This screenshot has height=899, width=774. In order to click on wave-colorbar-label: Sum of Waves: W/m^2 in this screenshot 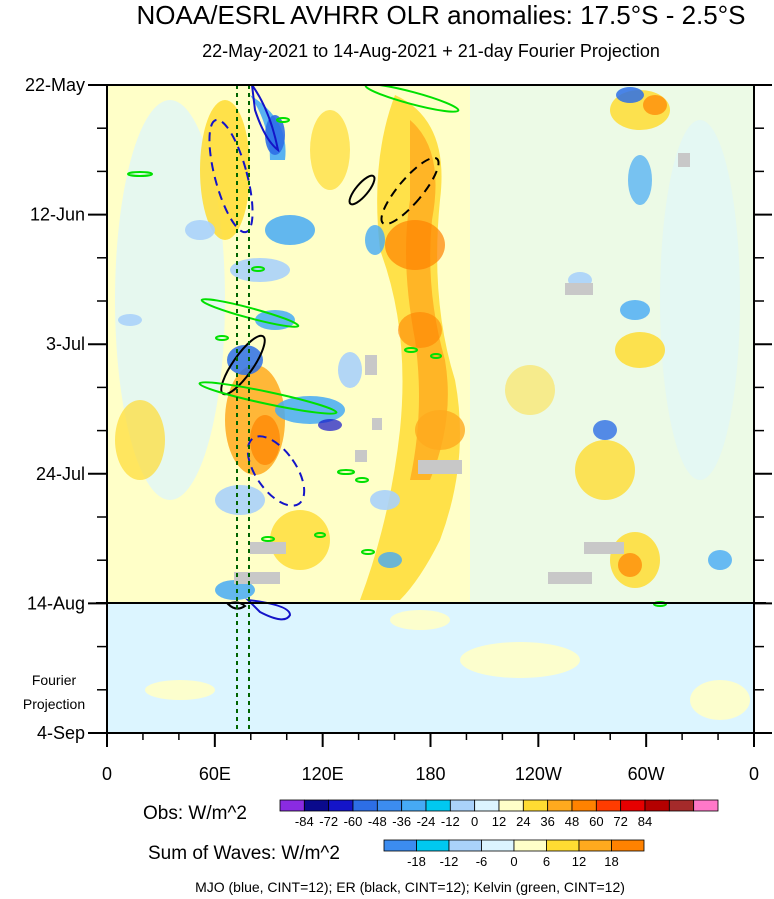, I will do `click(244, 853)`.